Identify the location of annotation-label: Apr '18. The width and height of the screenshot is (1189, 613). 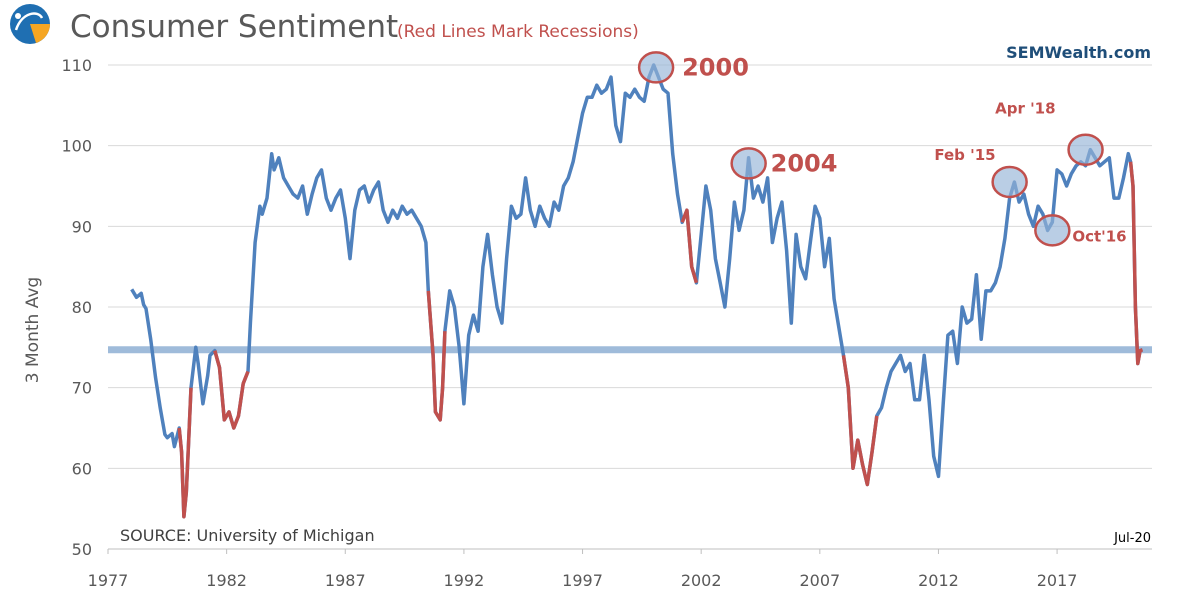
(1025, 109).